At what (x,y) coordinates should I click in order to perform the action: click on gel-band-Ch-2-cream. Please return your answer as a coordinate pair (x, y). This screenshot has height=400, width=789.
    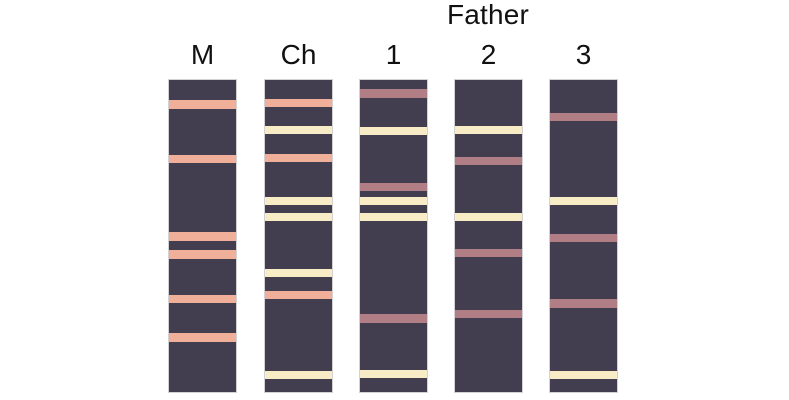
    Looking at the image, I should click on (298, 130).